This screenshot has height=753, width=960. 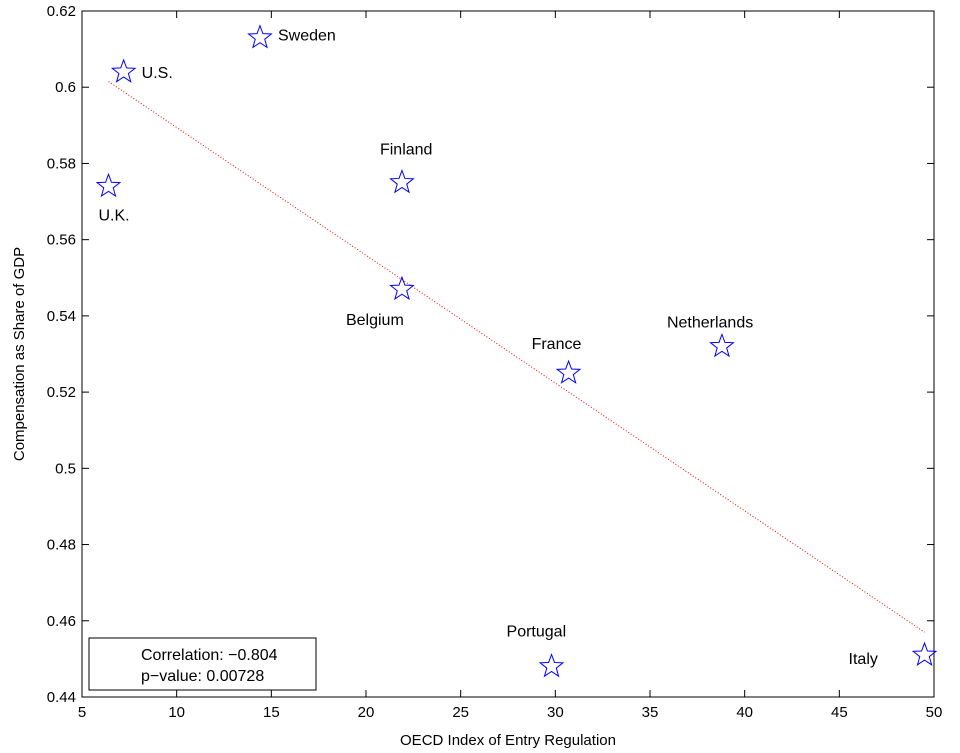 I want to click on pvalue-text: p−value: 0.00728, so click(x=202, y=676).